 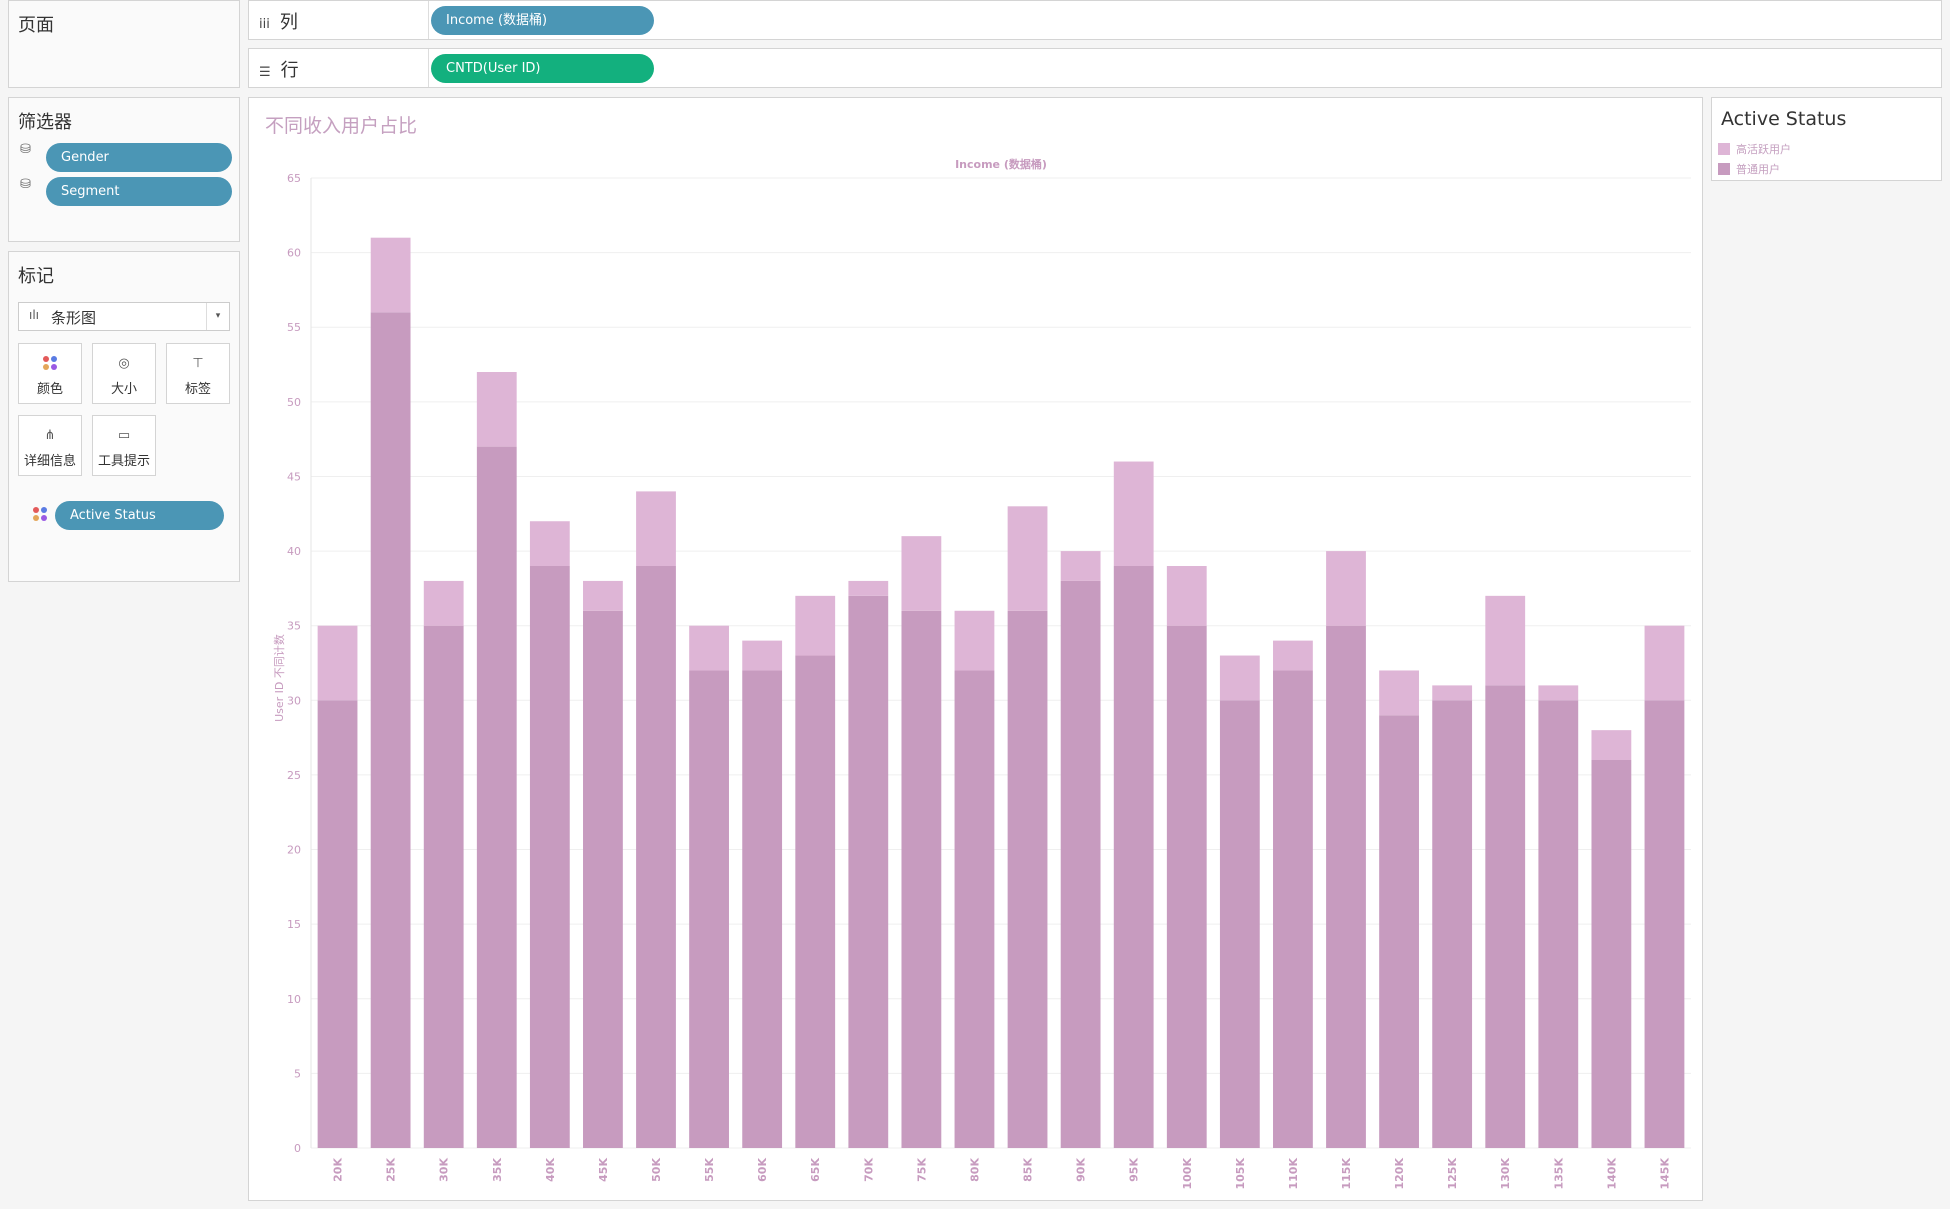 I want to click on columns-shelf-label-wrap: iii 列, so click(x=278, y=21).